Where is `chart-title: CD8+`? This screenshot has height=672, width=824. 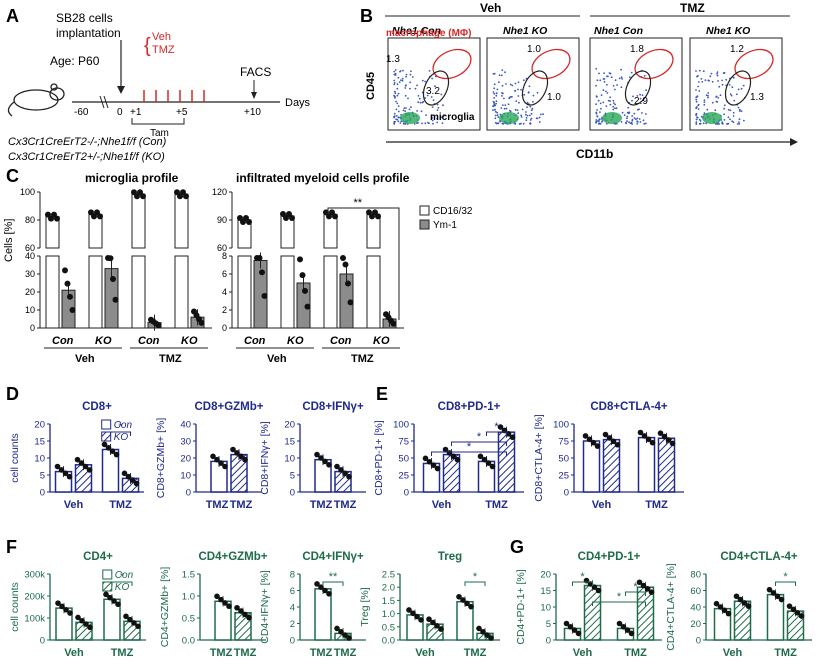
chart-title: CD8+ is located at coordinates (97, 407).